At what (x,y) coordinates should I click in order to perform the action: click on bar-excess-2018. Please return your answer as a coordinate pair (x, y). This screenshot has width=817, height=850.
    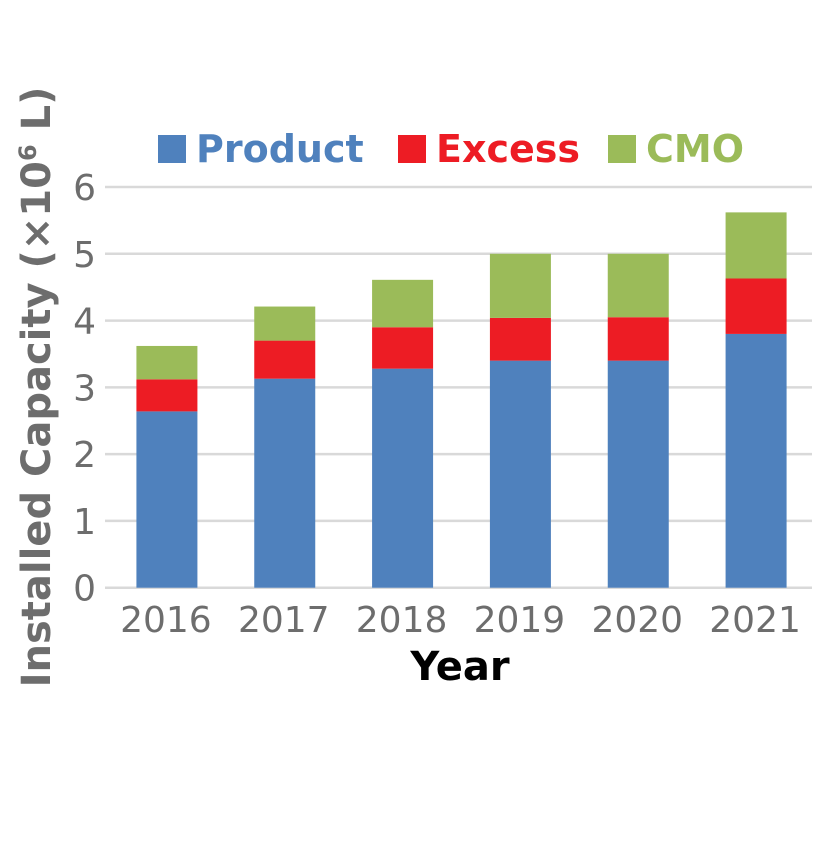
    Looking at the image, I should click on (403, 348).